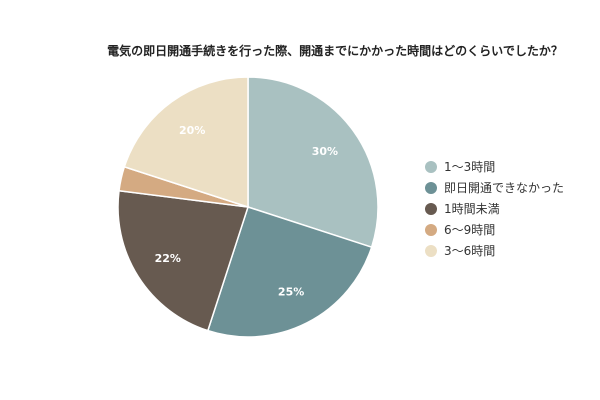  What do you see at coordinates (472, 209) in the screenshot?
I see `legend-label: 1時間未満` at bounding box center [472, 209].